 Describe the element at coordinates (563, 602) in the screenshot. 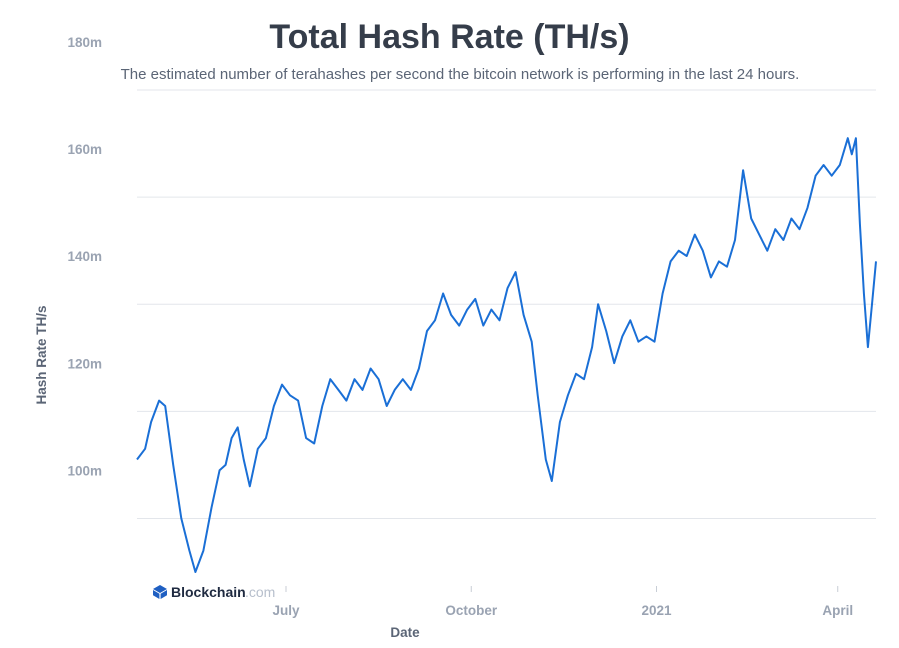

I see `x-axis-ticks: July October 2021 April` at that location.